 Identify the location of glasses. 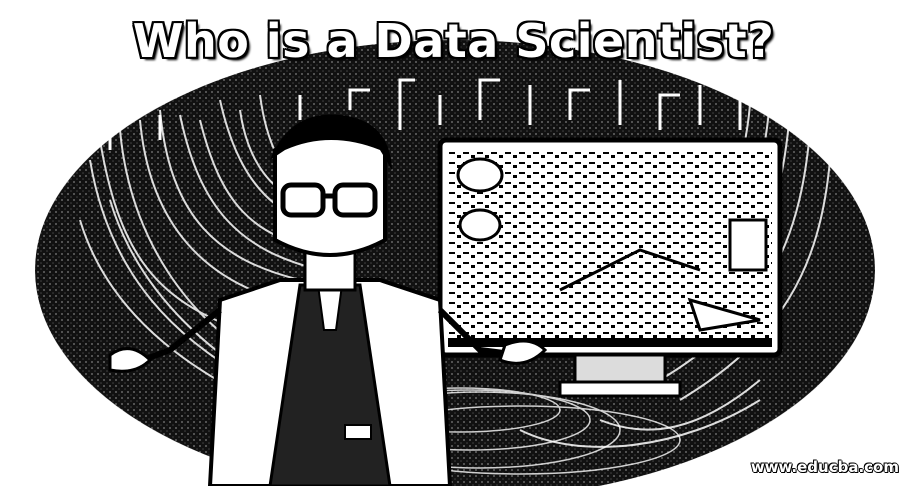
(329, 200).